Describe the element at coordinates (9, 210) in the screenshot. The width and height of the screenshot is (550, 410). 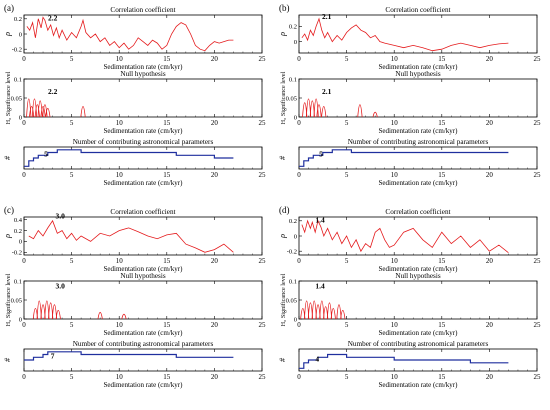
I see `panel-label: (c)` at that location.